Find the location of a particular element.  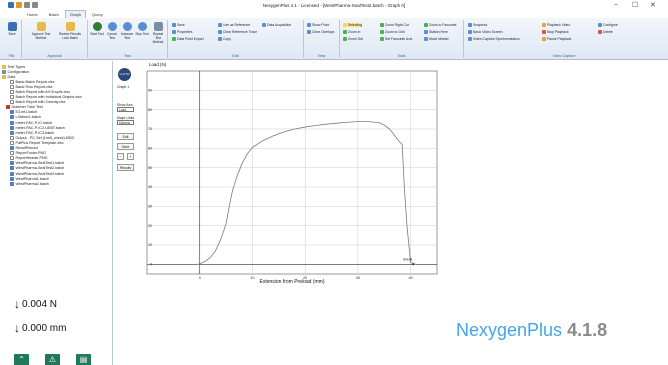

marker-icon is located at coordinates (426, 39).